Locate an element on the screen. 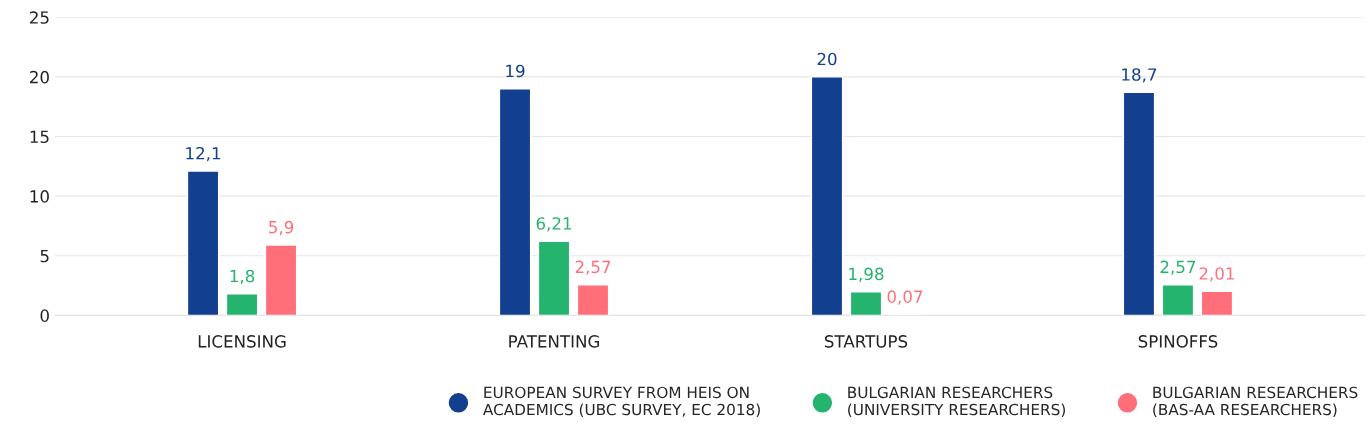 Image resolution: width=1372 pixels, height=432 pixels. y-tick-label: 5 is located at coordinates (44, 256).